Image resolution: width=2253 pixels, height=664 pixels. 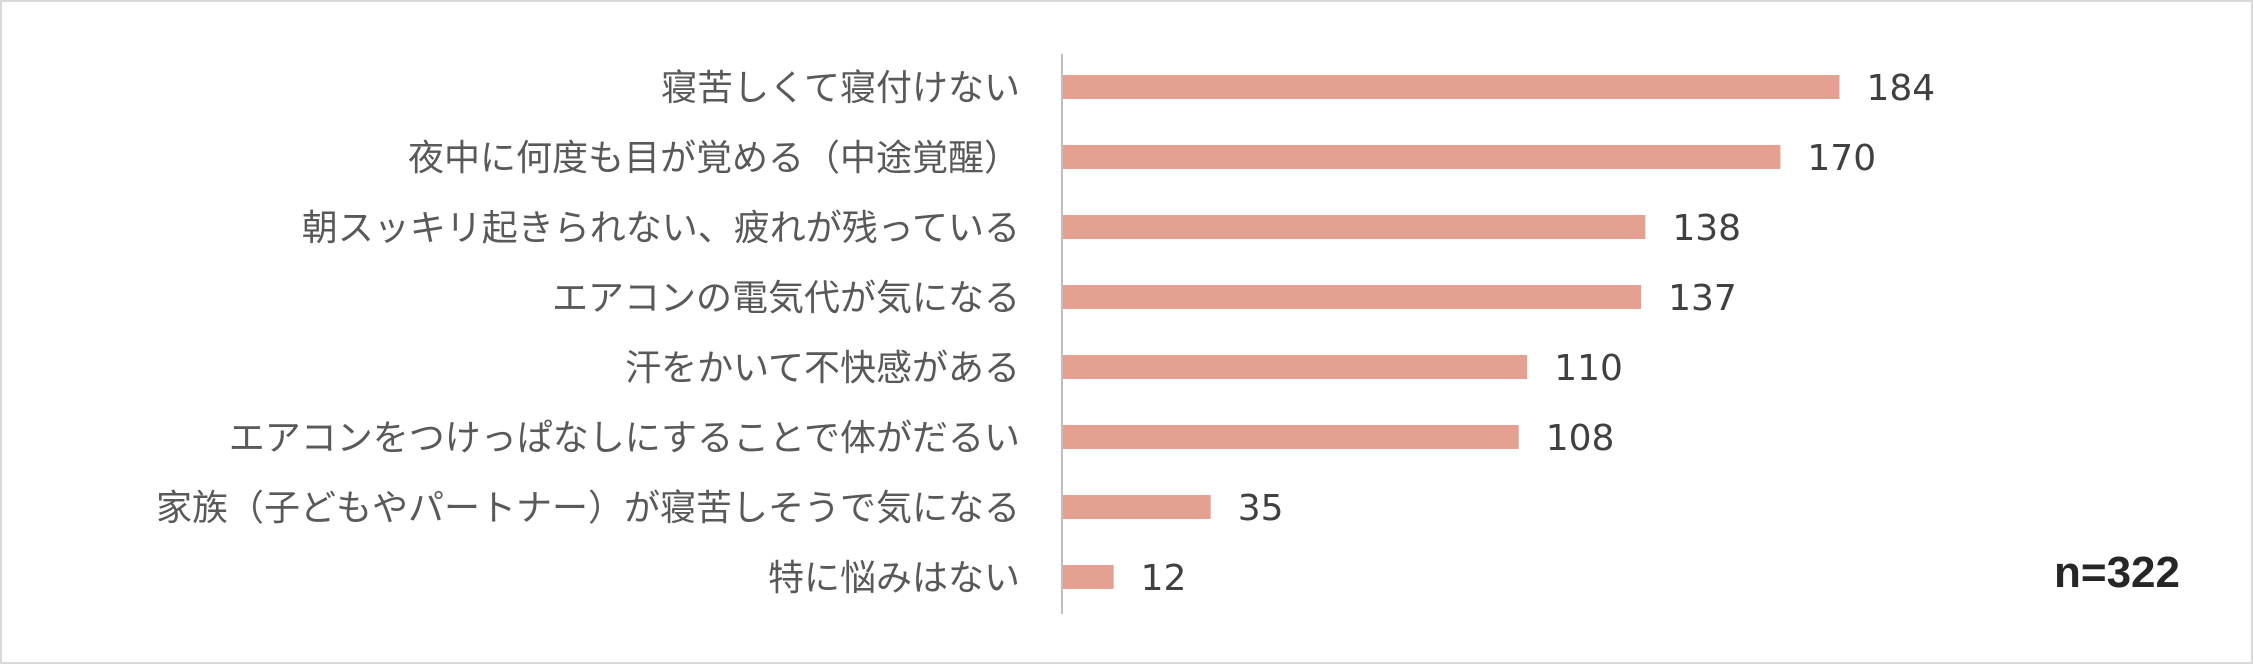 What do you see at coordinates (1588, 368) in the screenshot?
I see `value-label: 110` at bounding box center [1588, 368].